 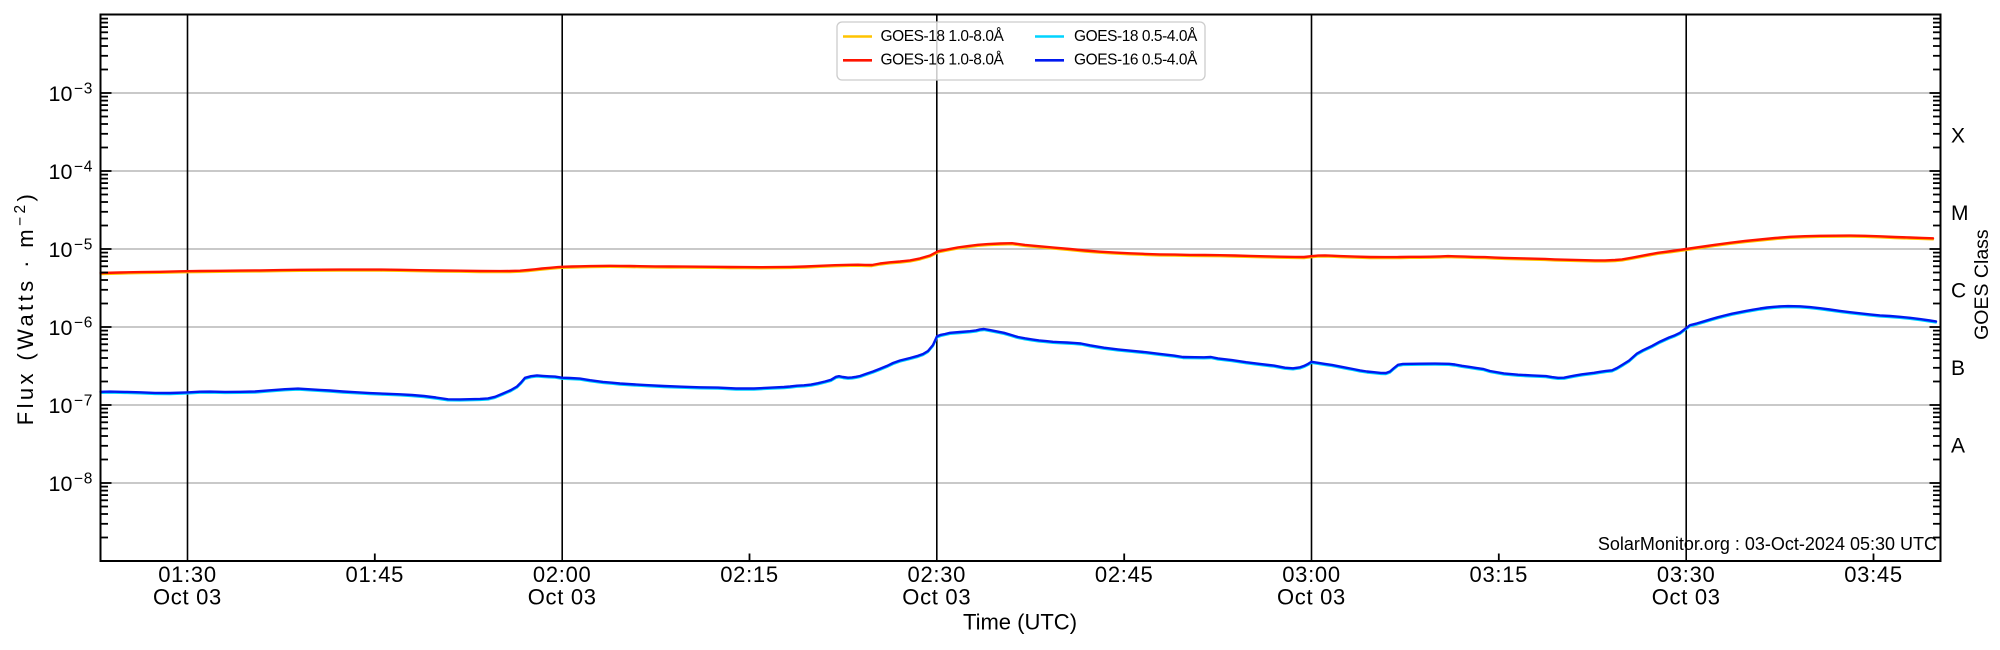 I want to click on svg-text: 01:30, so click(x=187, y=574).